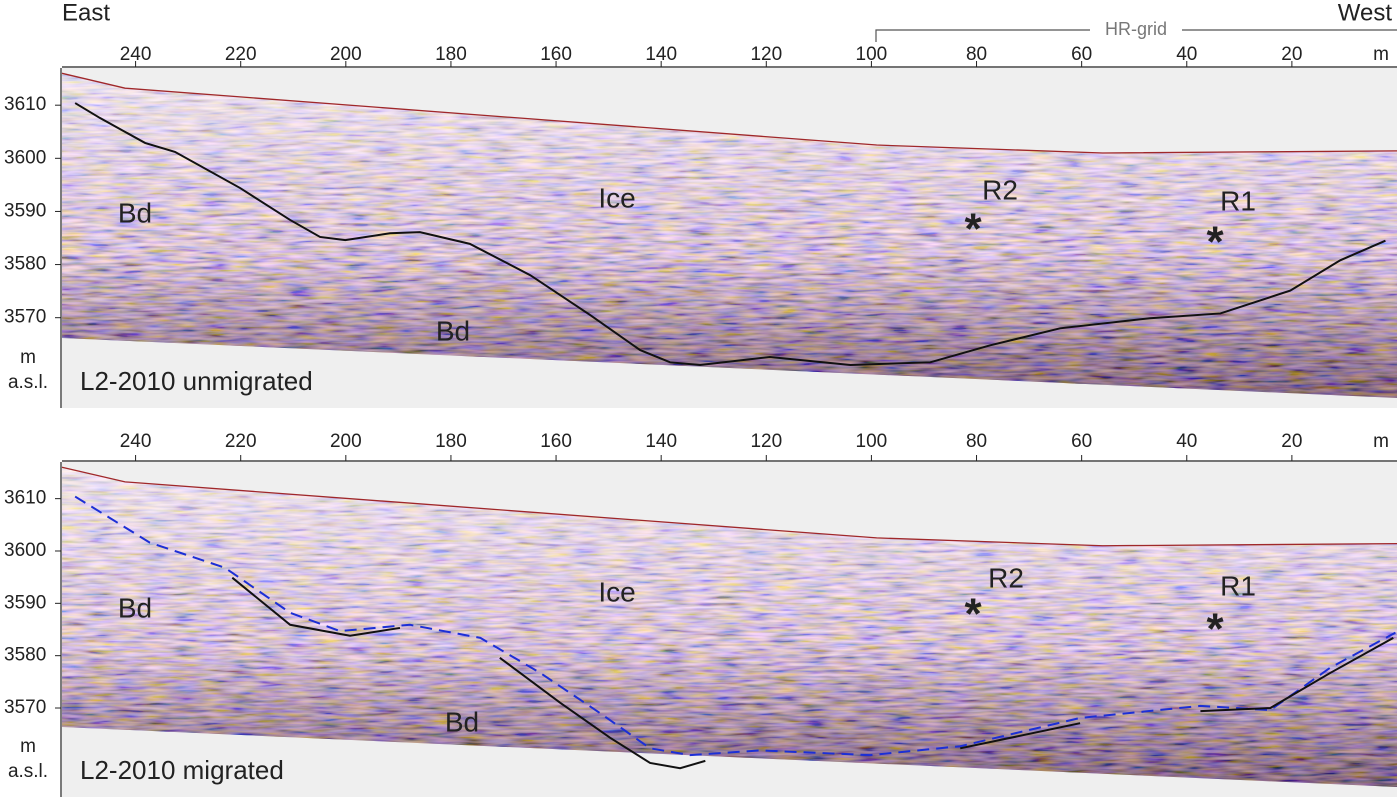  What do you see at coordinates (1136, 29) in the screenshot?
I see `hr-grid-label: HR-grid` at bounding box center [1136, 29].